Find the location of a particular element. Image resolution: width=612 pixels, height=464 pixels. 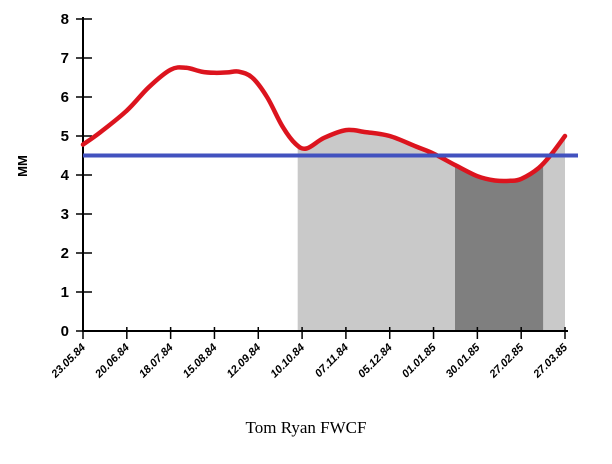

x-tick-label: 20.06.84 is located at coordinates (111, 361).